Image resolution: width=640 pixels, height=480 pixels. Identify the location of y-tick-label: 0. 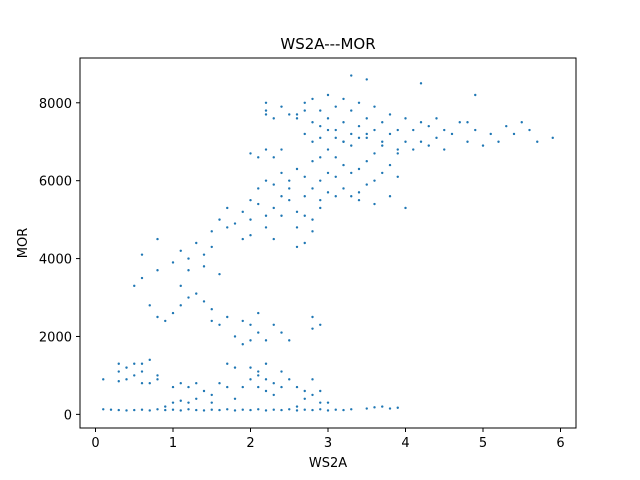
(68, 415).